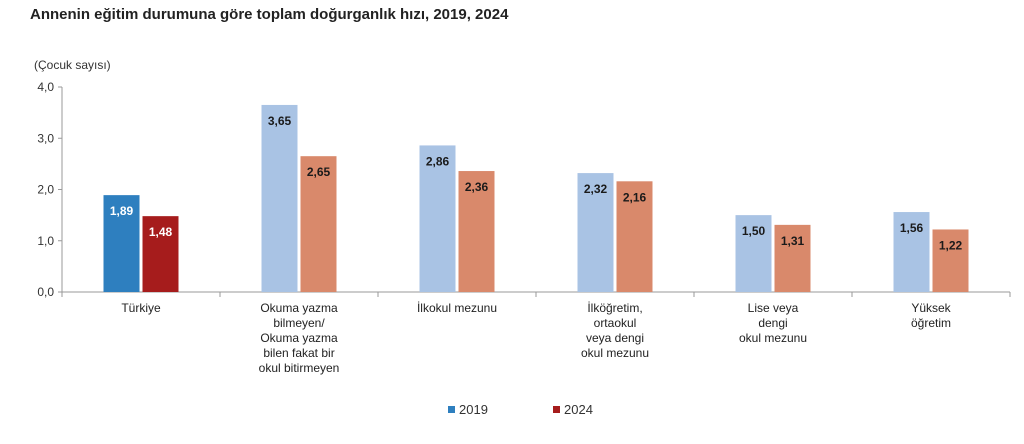  What do you see at coordinates (931, 308) in the screenshot?
I see `x-category-label-line: Yüksek` at bounding box center [931, 308].